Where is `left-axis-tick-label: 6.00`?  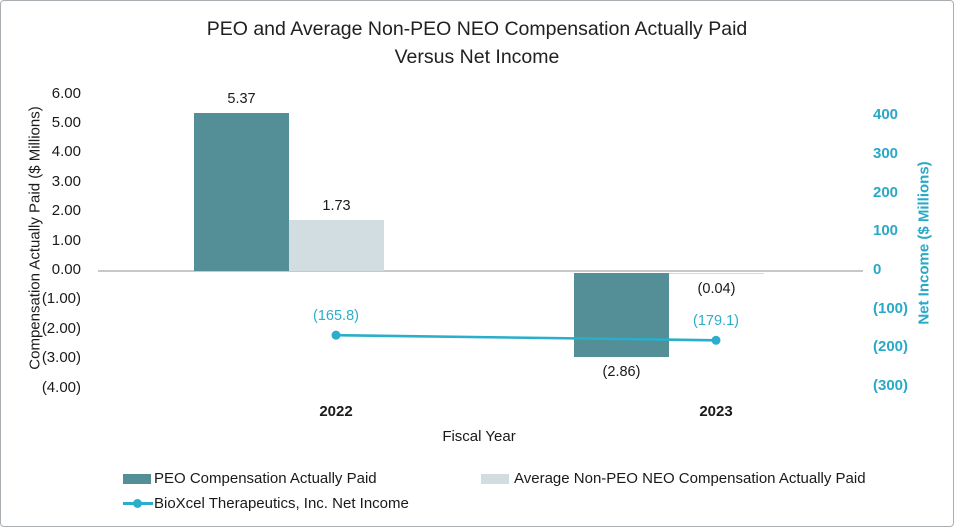 left-axis-tick-label: 6.00 is located at coordinates (66, 93).